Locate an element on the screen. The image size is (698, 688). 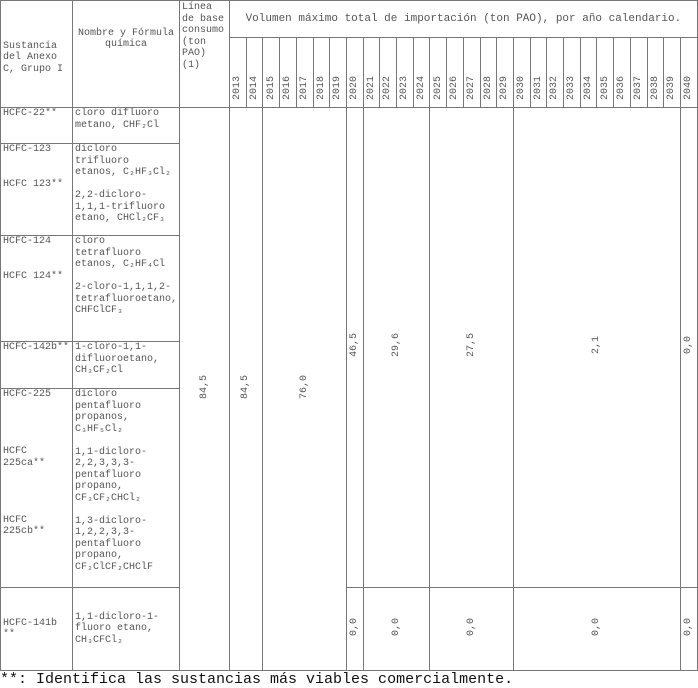
substance-code: HCFC-123 is located at coordinates (27, 150).